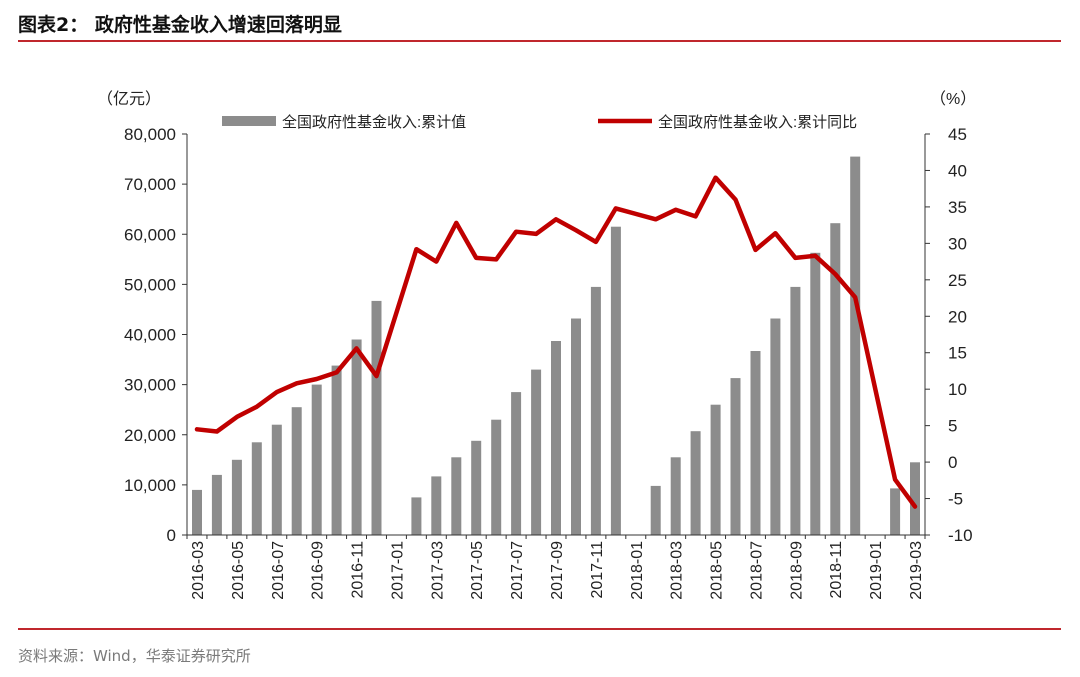  I want to click on x-tick-label: 2018-03, so click(677, 570).